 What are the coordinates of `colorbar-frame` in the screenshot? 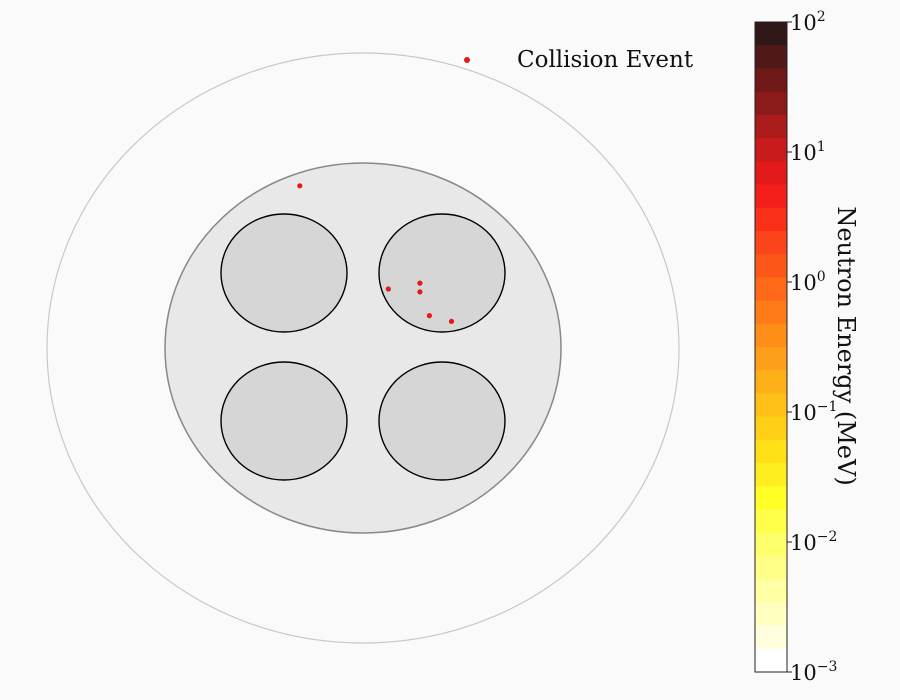 It's located at (771, 347).